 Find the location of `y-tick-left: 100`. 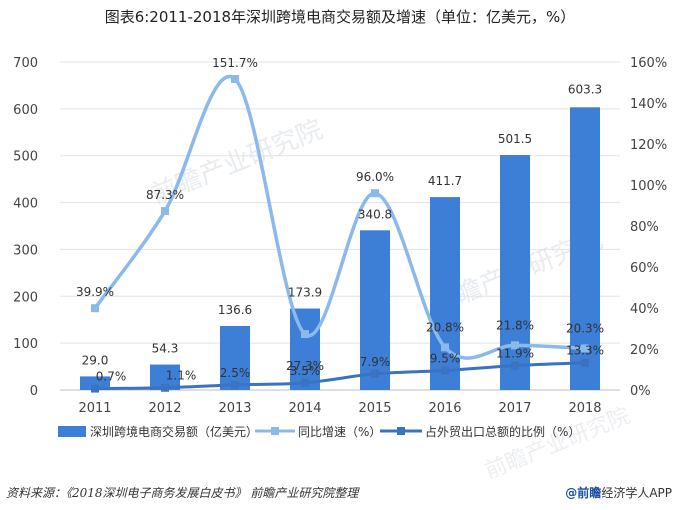

y-tick-left: 100 is located at coordinates (25, 344).